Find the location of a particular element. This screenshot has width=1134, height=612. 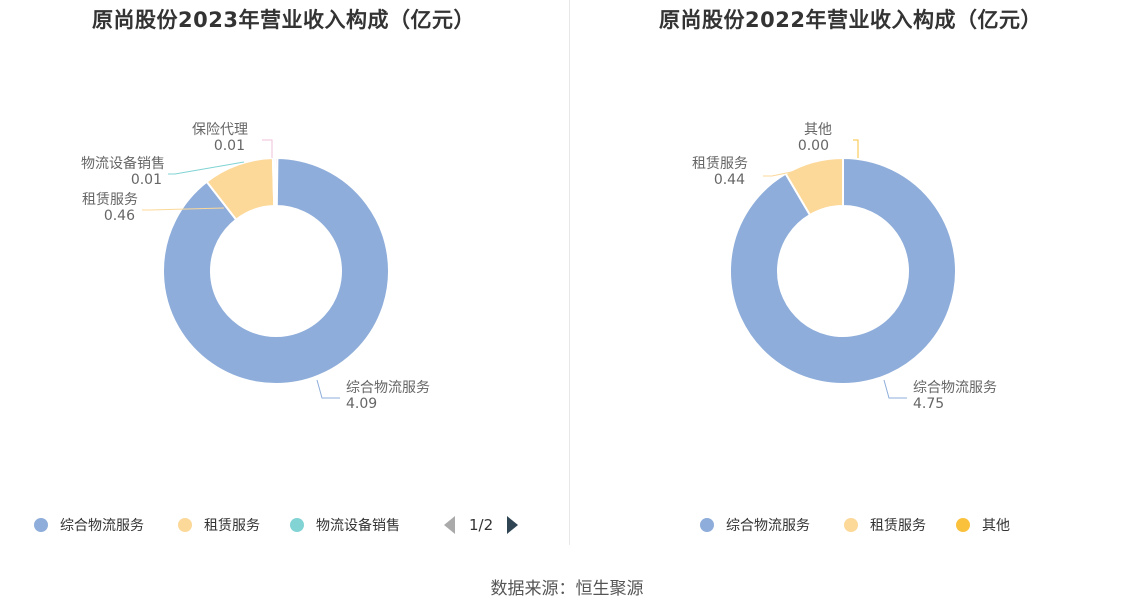

legend-pager: 1/2 is located at coordinates (481, 525).